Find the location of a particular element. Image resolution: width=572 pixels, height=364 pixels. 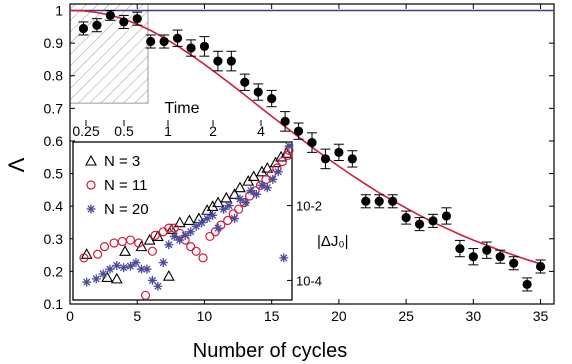

x-tick-label: 15 is located at coordinates (272, 316).